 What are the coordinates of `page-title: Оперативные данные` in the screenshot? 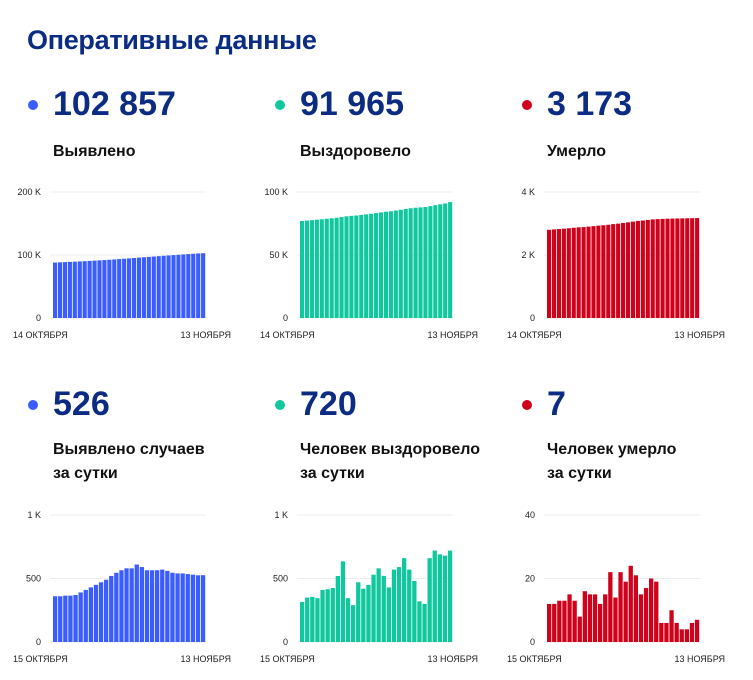 It's located at (172, 40).